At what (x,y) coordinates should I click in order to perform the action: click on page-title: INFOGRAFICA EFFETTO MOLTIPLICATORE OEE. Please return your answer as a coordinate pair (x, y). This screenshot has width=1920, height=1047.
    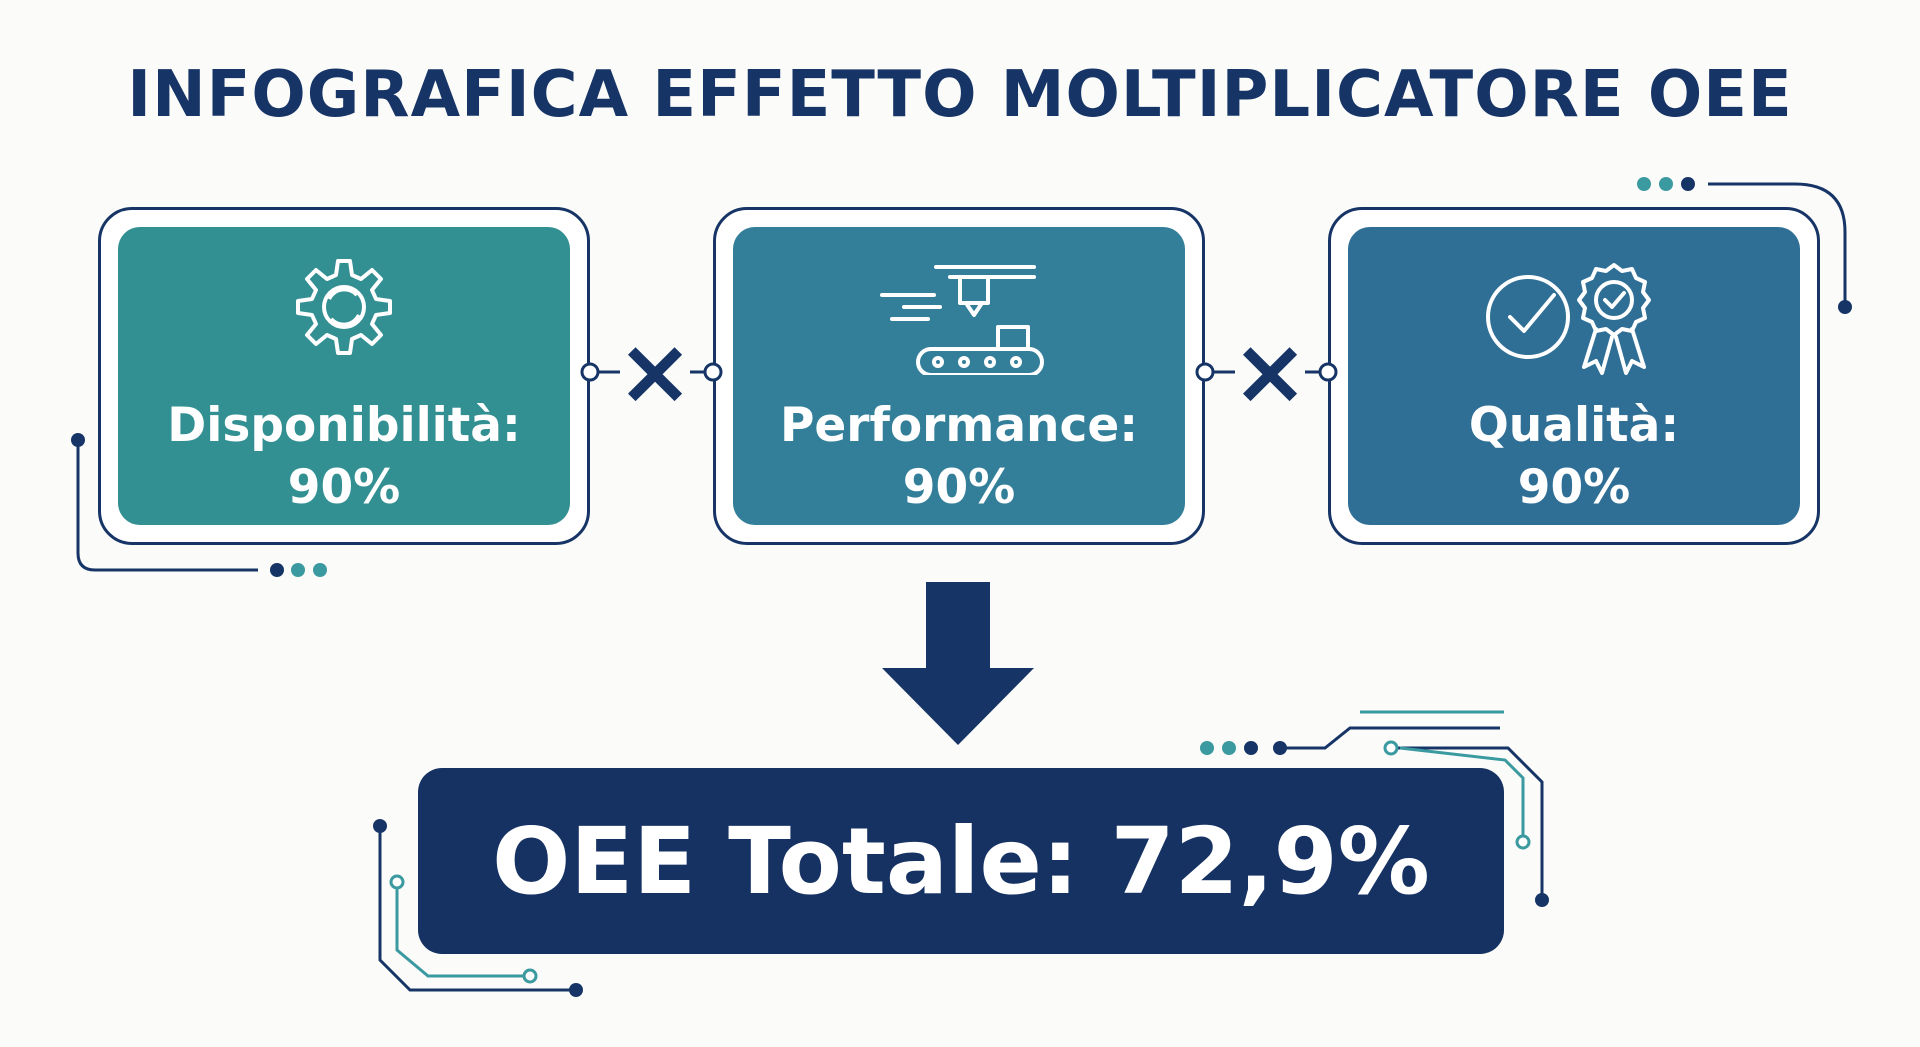
    Looking at the image, I should click on (960, 95).